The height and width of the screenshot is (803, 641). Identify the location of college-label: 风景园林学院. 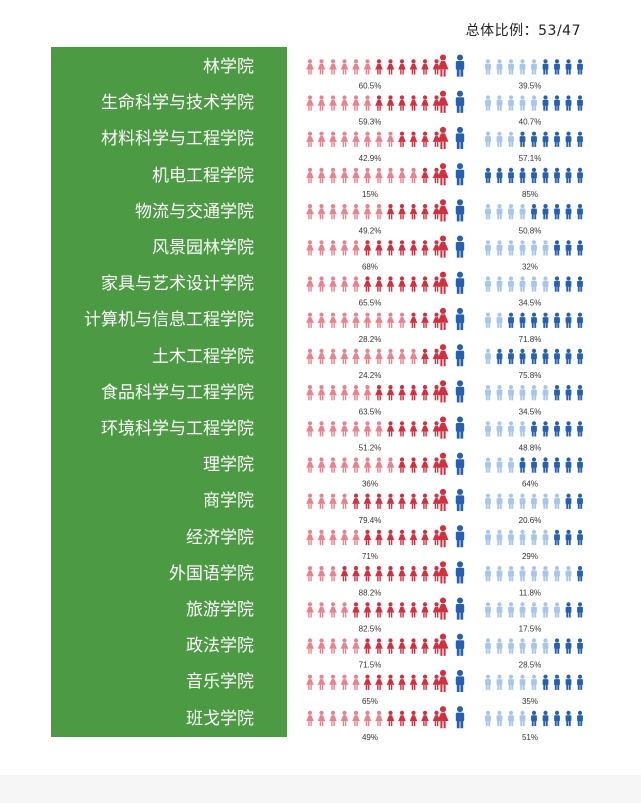
(203, 248).